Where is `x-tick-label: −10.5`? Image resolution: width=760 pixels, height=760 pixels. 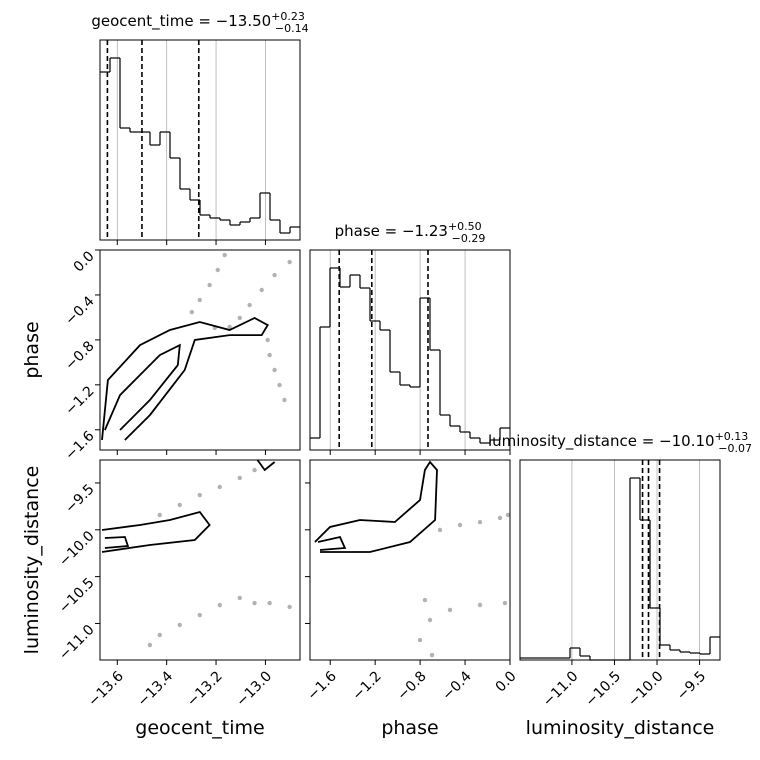 x-tick-label: −10.5 is located at coordinates (603, 689).